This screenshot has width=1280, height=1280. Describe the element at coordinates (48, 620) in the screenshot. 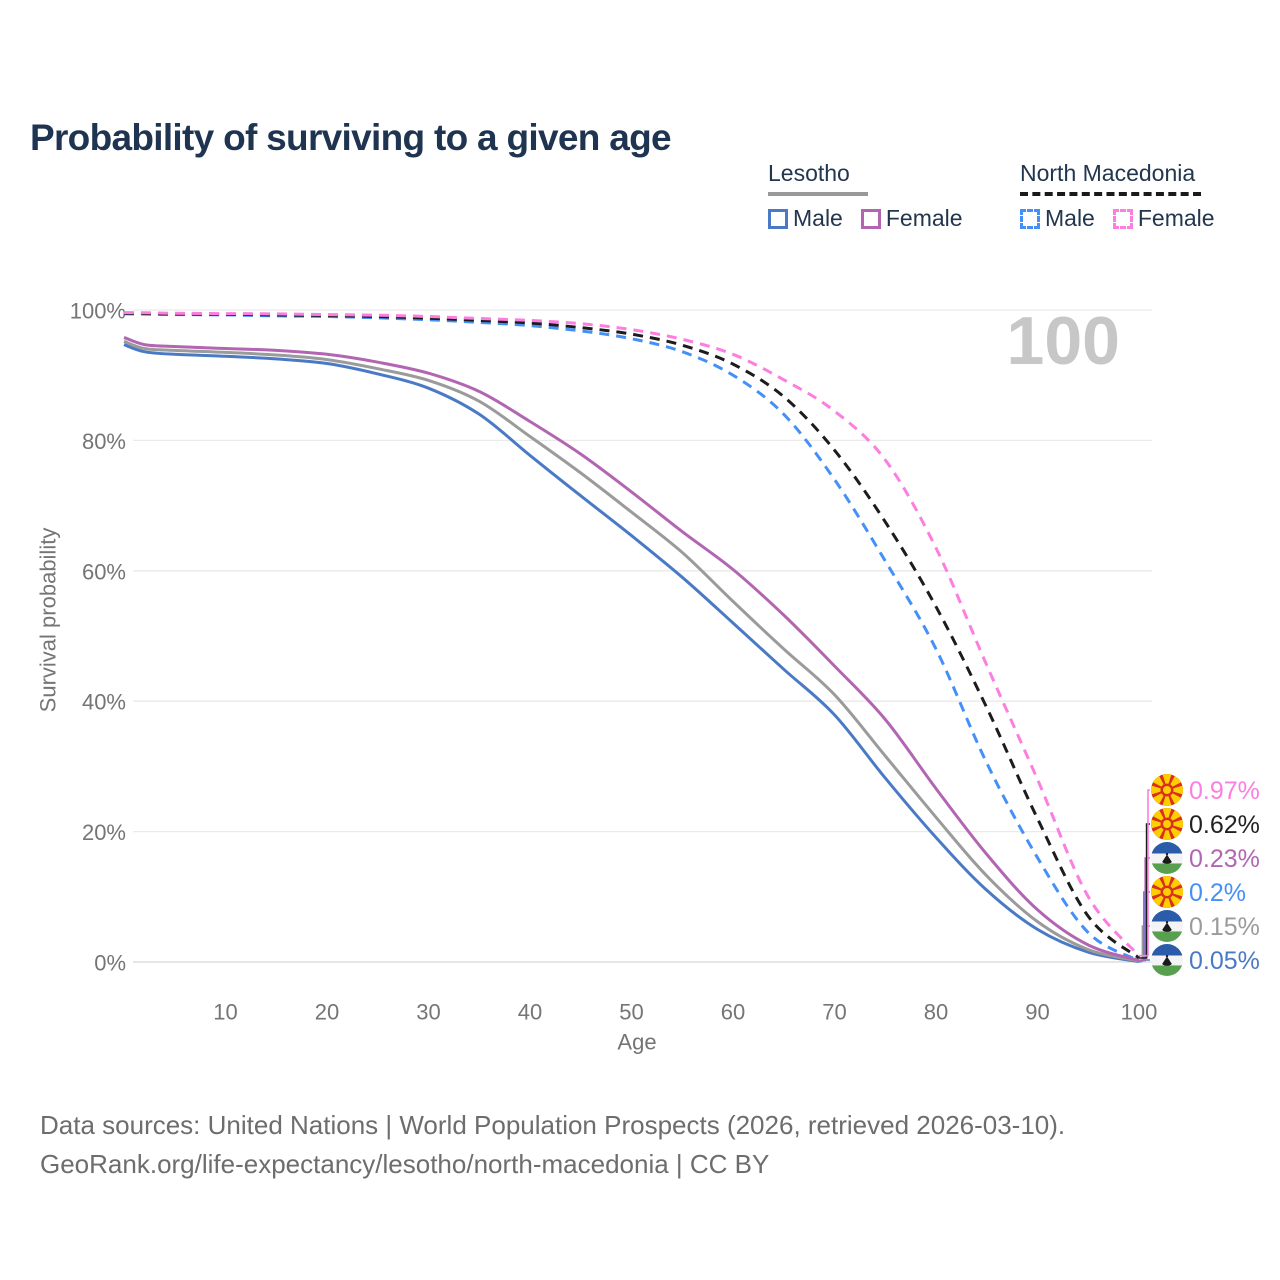

I see `y-axis-title: Survival probability` at that location.